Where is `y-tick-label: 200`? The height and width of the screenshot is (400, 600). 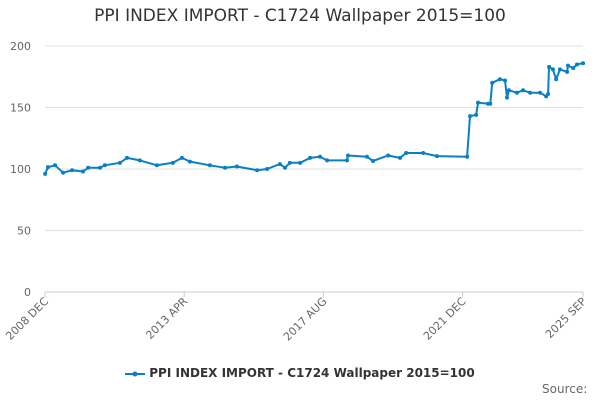
y-tick-label: 200 is located at coordinates (20, 46).